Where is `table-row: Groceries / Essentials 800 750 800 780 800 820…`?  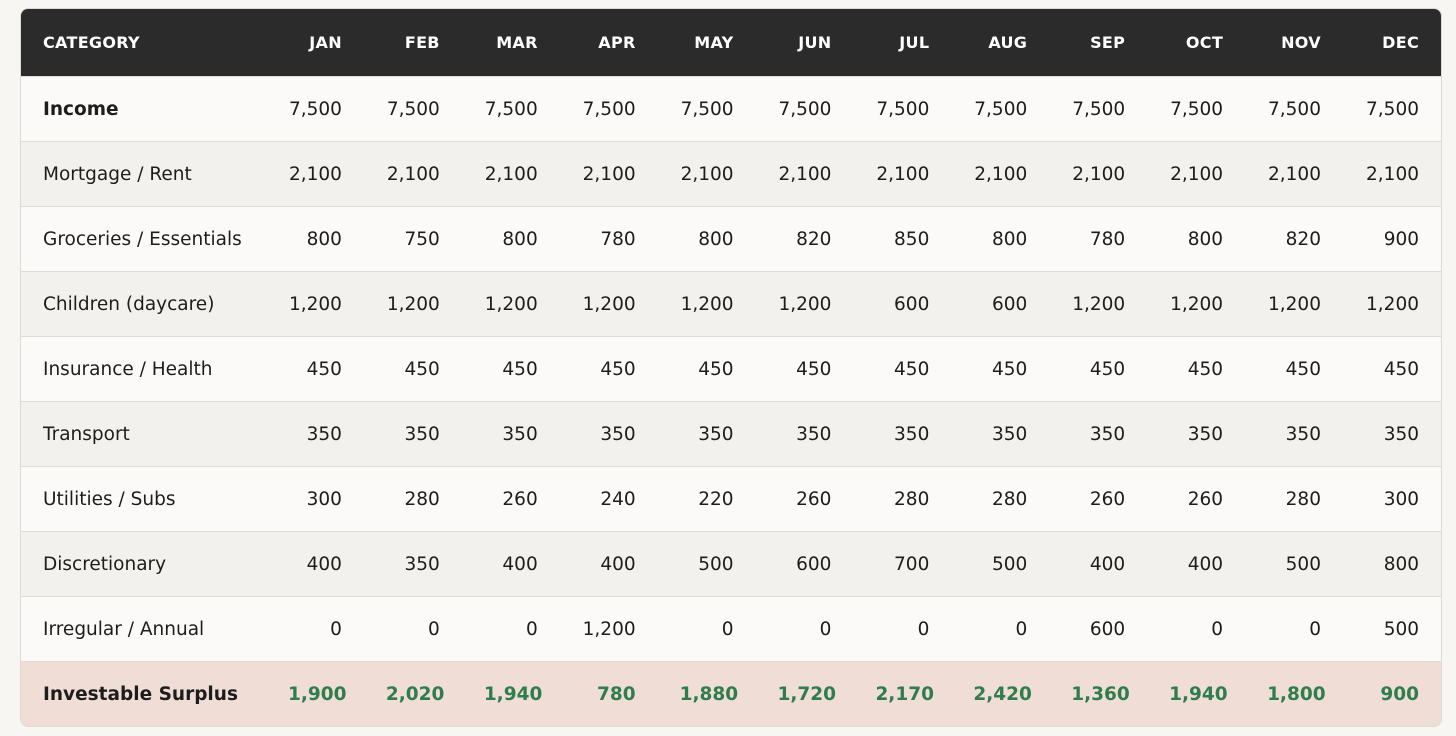
table-row: Groceries / Essentials 800 750 800 780 800 820… is located at coordinates (731, 239).